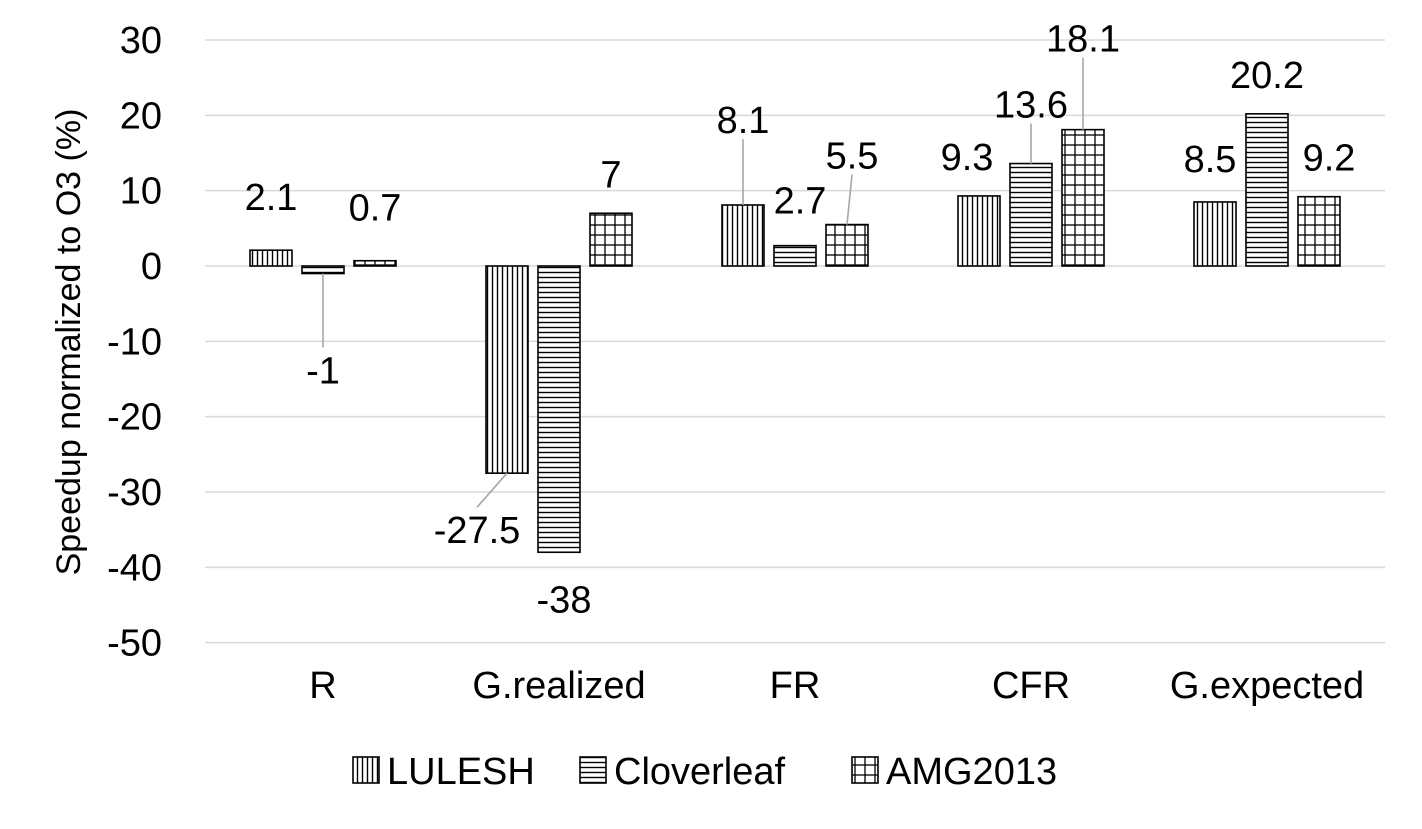  Describe the element at coordinates (1215, 234) in the screenshot. I see `bar-lulesh-g-expected` at that location.